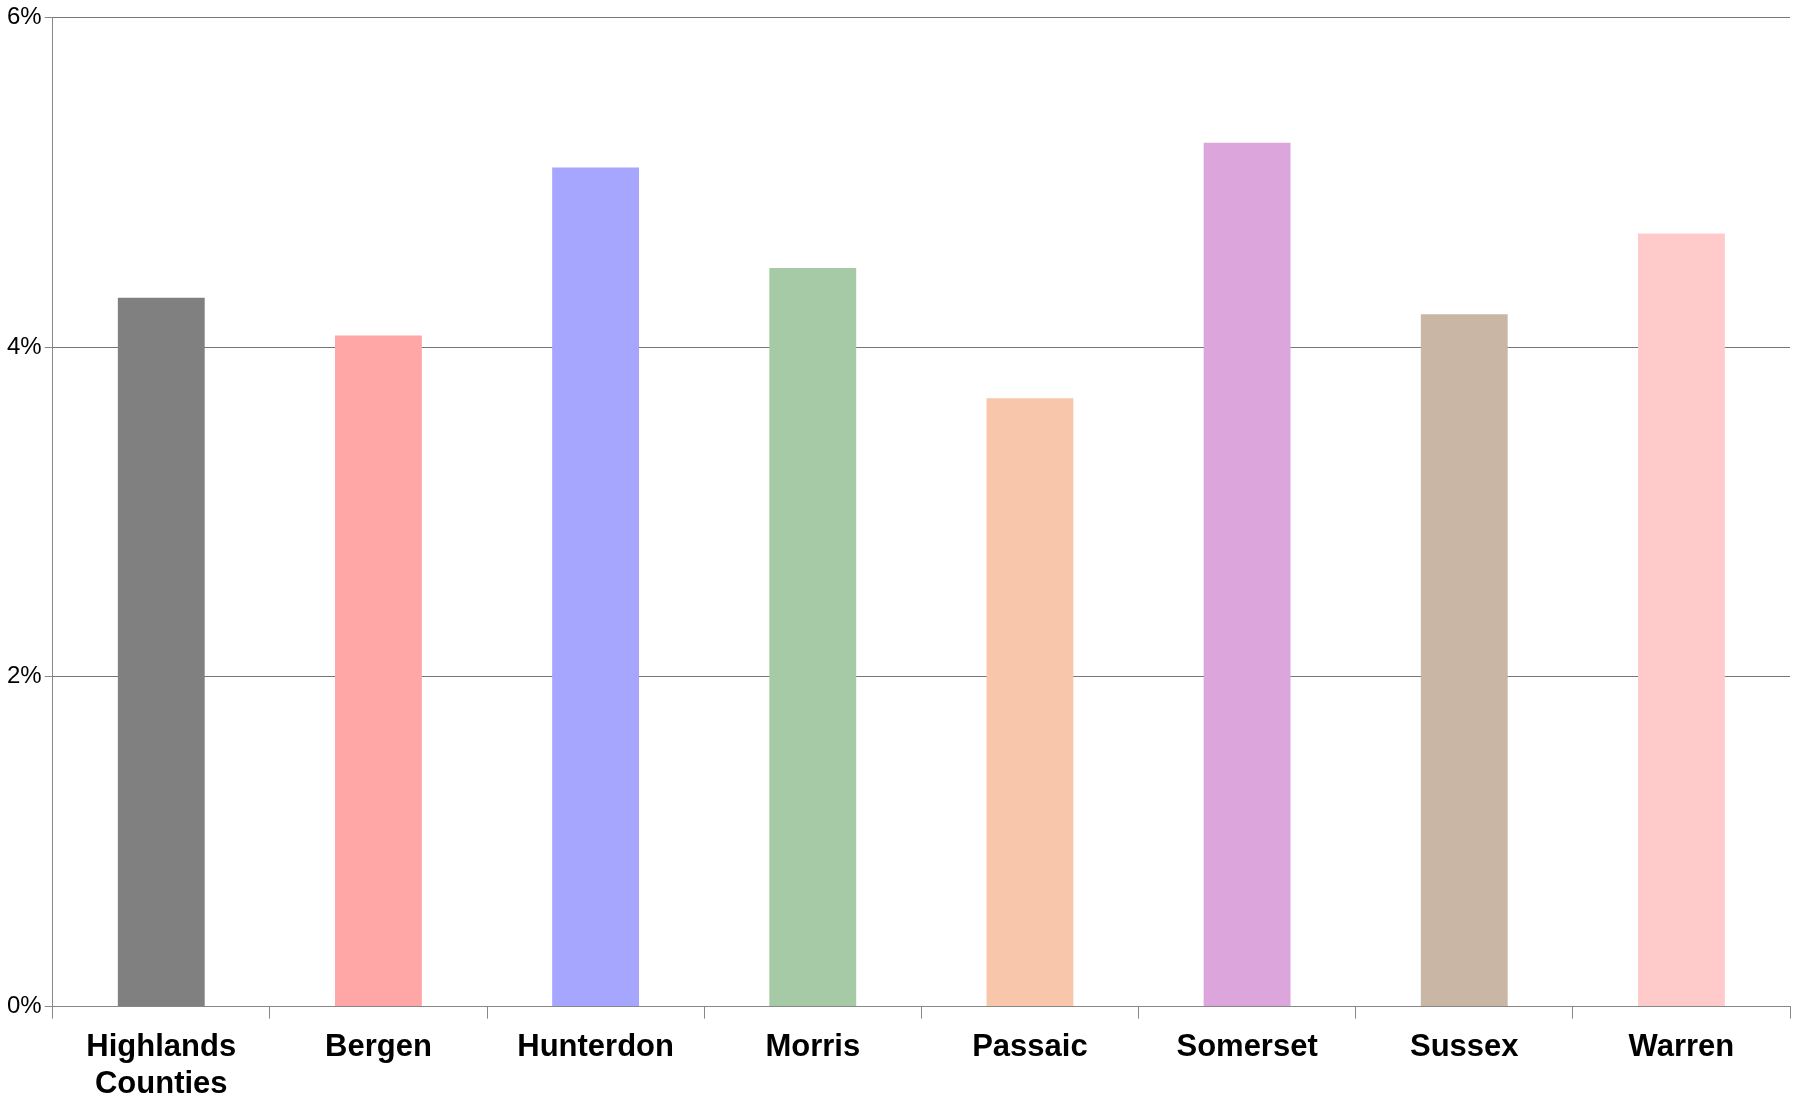  I want to click on x-tick-label: Morris, so click(813, 1045).